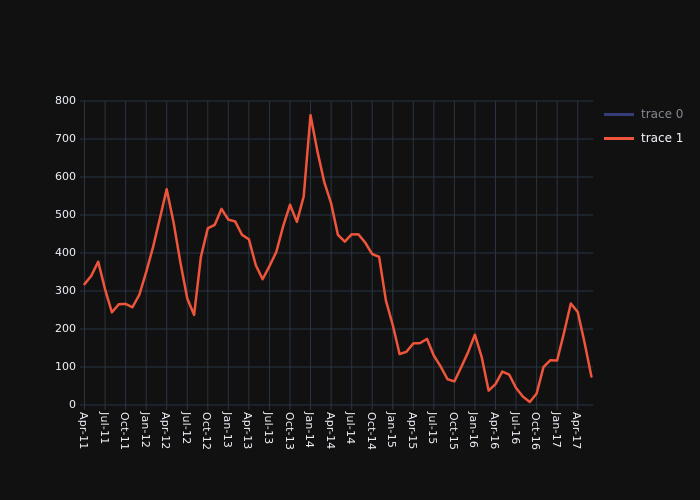  Describe the element at coordinates (268, 428) in the screenshot. I see `x-tick-label: Jul-13` at that location.